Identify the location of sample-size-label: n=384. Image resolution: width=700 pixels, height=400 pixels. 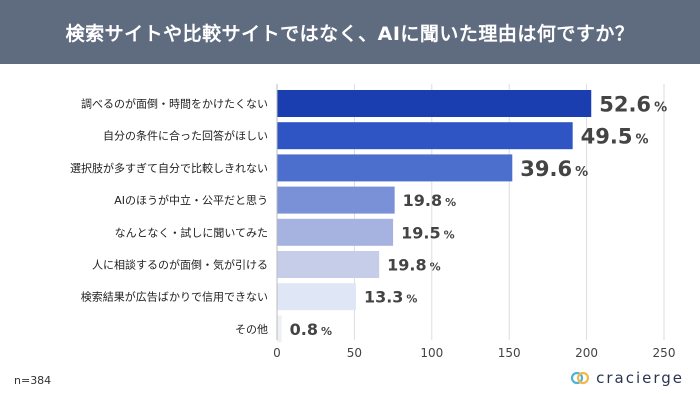
(33, 380).